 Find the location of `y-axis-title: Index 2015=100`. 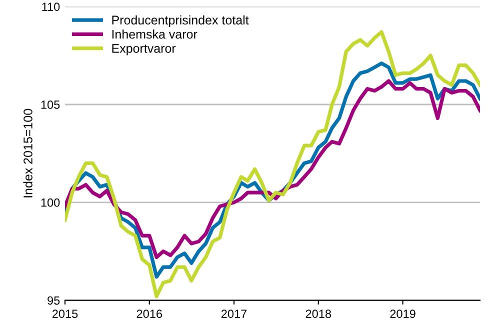

y-axis-title: Index 2015=100 is located at coordinates (27, 153).